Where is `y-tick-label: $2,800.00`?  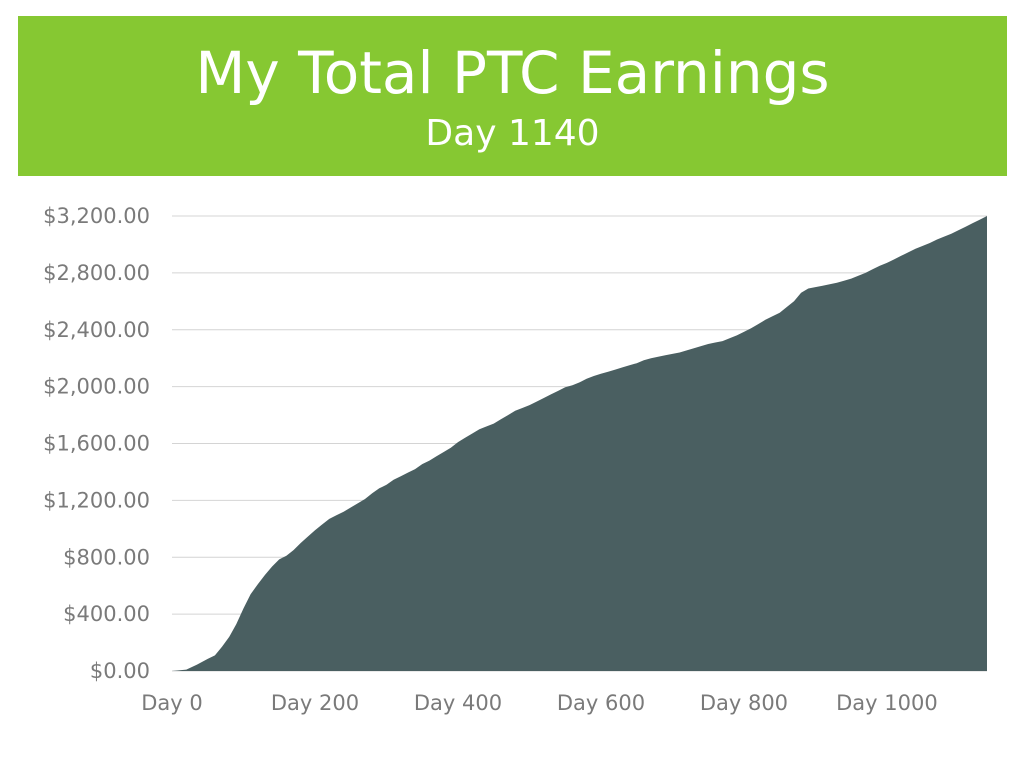 y-tick-label: $2,800.00 is located at coordinates (96, 273).